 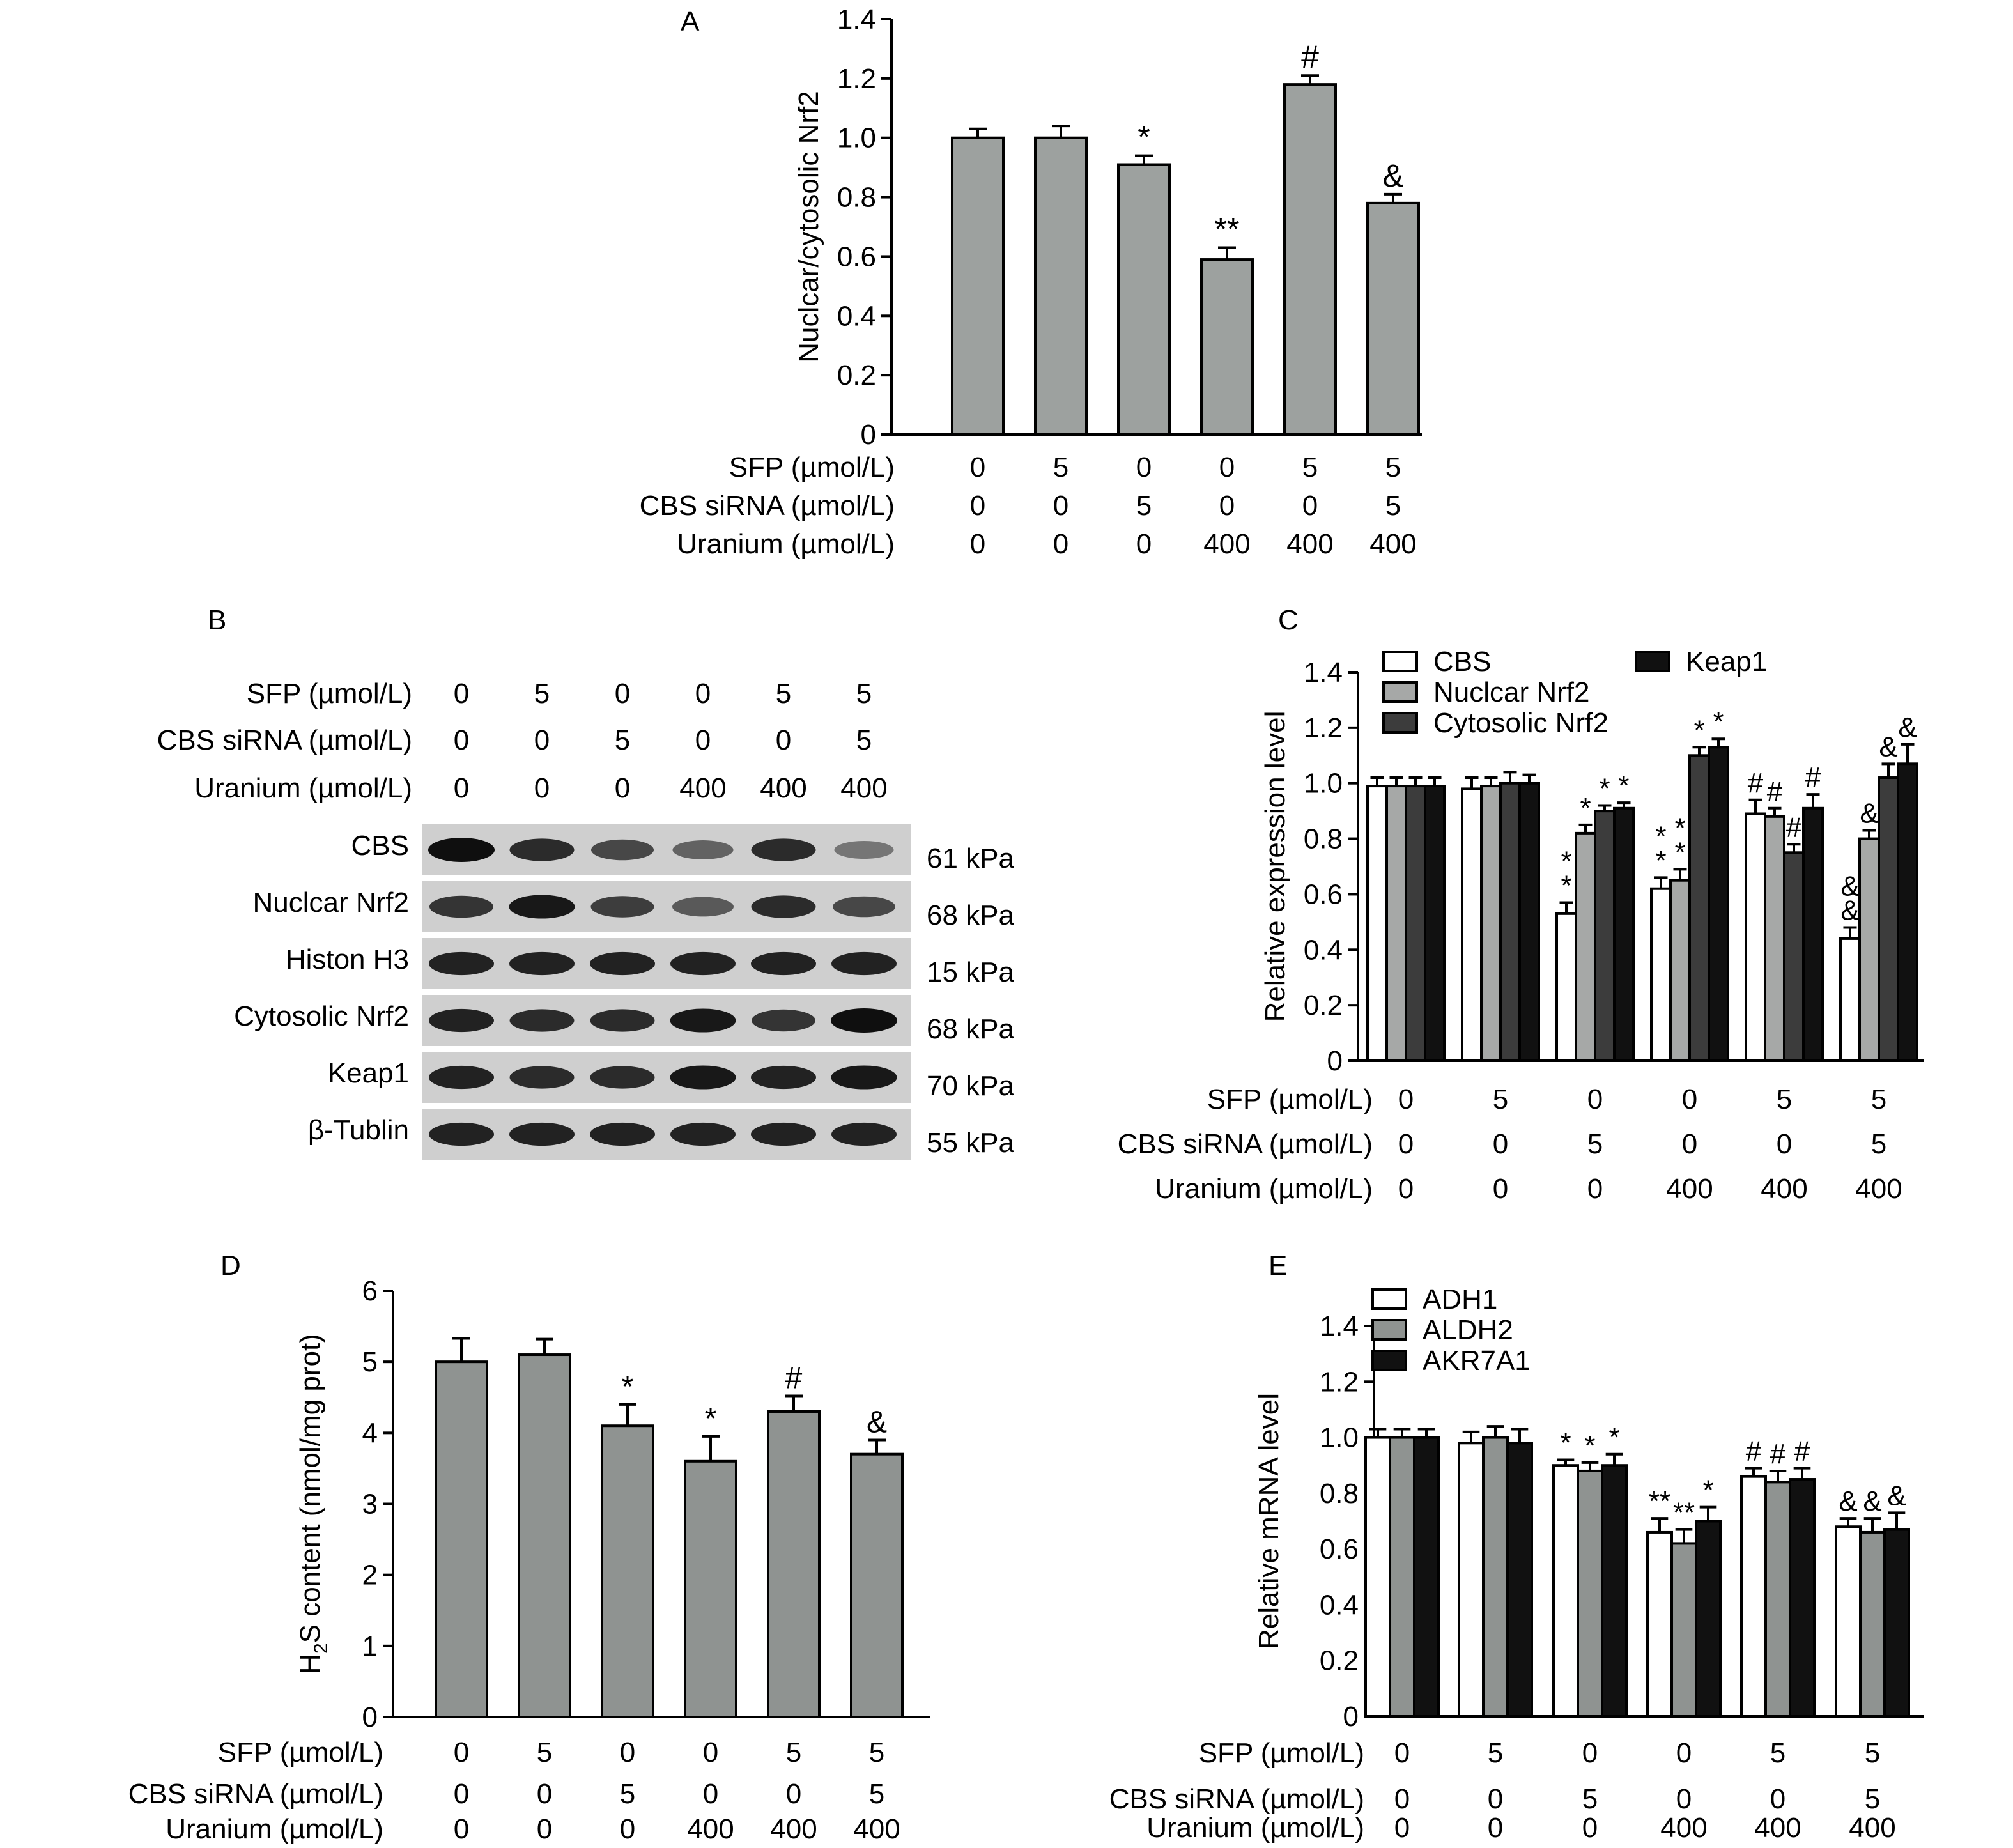 What do you see at coordinates (666, 906) in the screenshot?
I see `blot-strip` at bounding box center [666, 906].